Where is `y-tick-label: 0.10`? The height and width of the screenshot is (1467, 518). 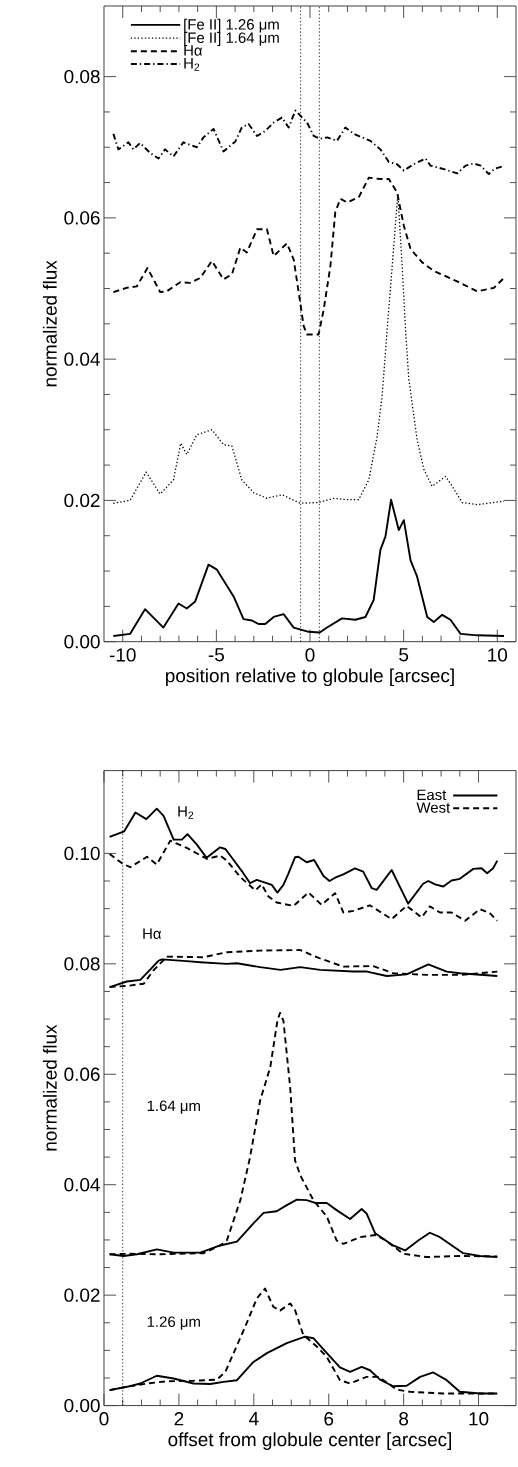 y-tick-label: 0.10 is located at coordinates (82, 853).